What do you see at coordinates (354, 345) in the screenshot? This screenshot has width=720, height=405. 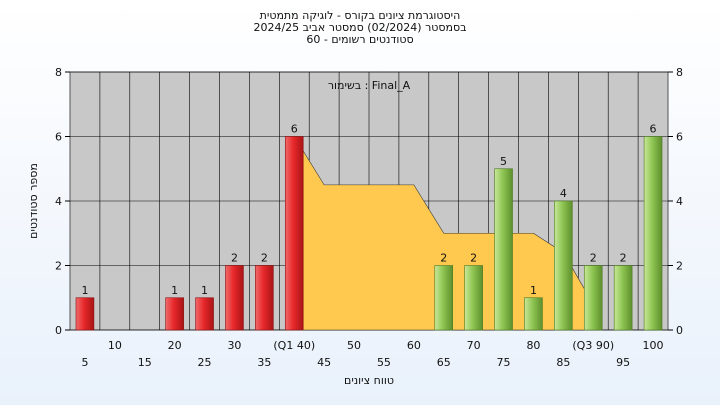 I see `x-tick-label: 50` at bounding box center [354, 345].